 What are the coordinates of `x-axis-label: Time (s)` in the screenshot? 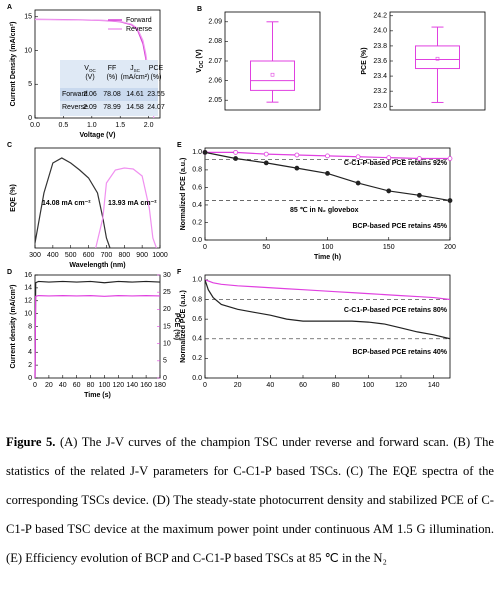 It's located at (97, 395).